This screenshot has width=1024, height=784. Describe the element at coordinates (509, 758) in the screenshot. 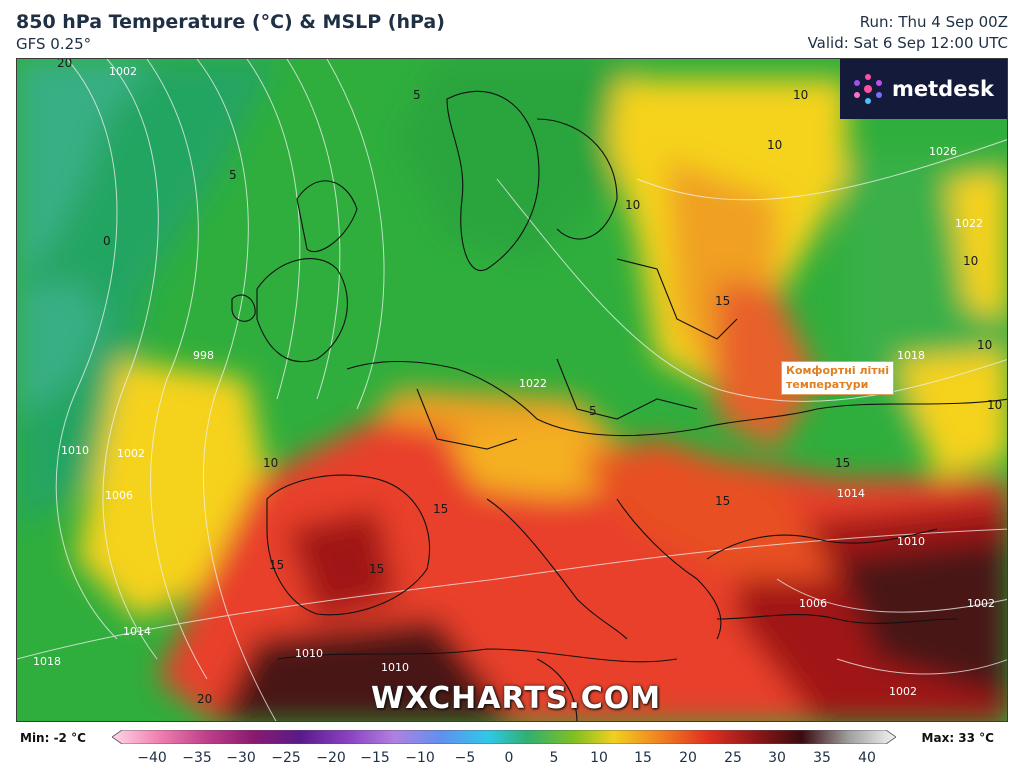

I see `scale-tick: 0` at that location.